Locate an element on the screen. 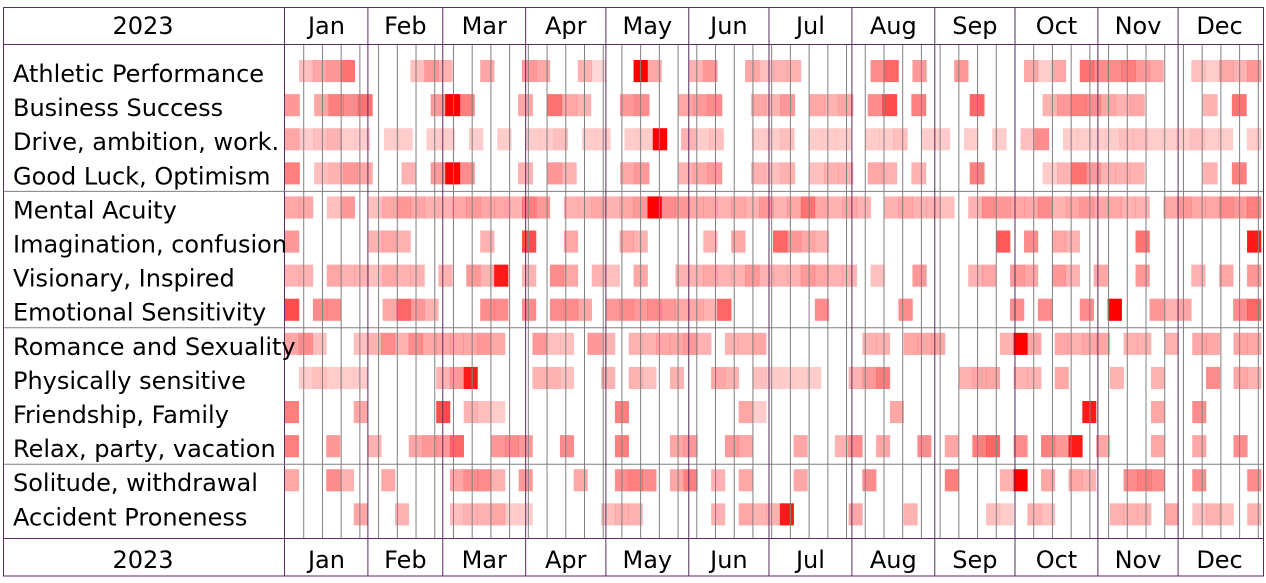 This screenshot has width=1266, height=583. row-label: Friendship, Family is located at coordinates (121, 415).